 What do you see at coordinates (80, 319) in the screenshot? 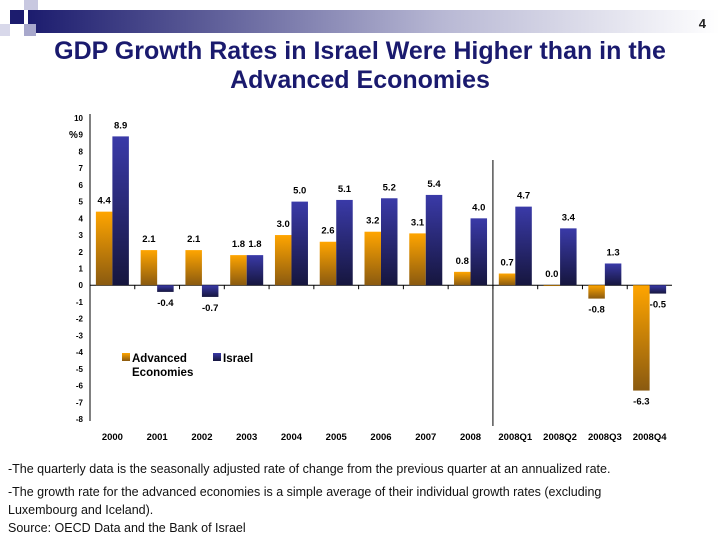
I see `y-tick-label: -2` at bounding box center [80, 319].